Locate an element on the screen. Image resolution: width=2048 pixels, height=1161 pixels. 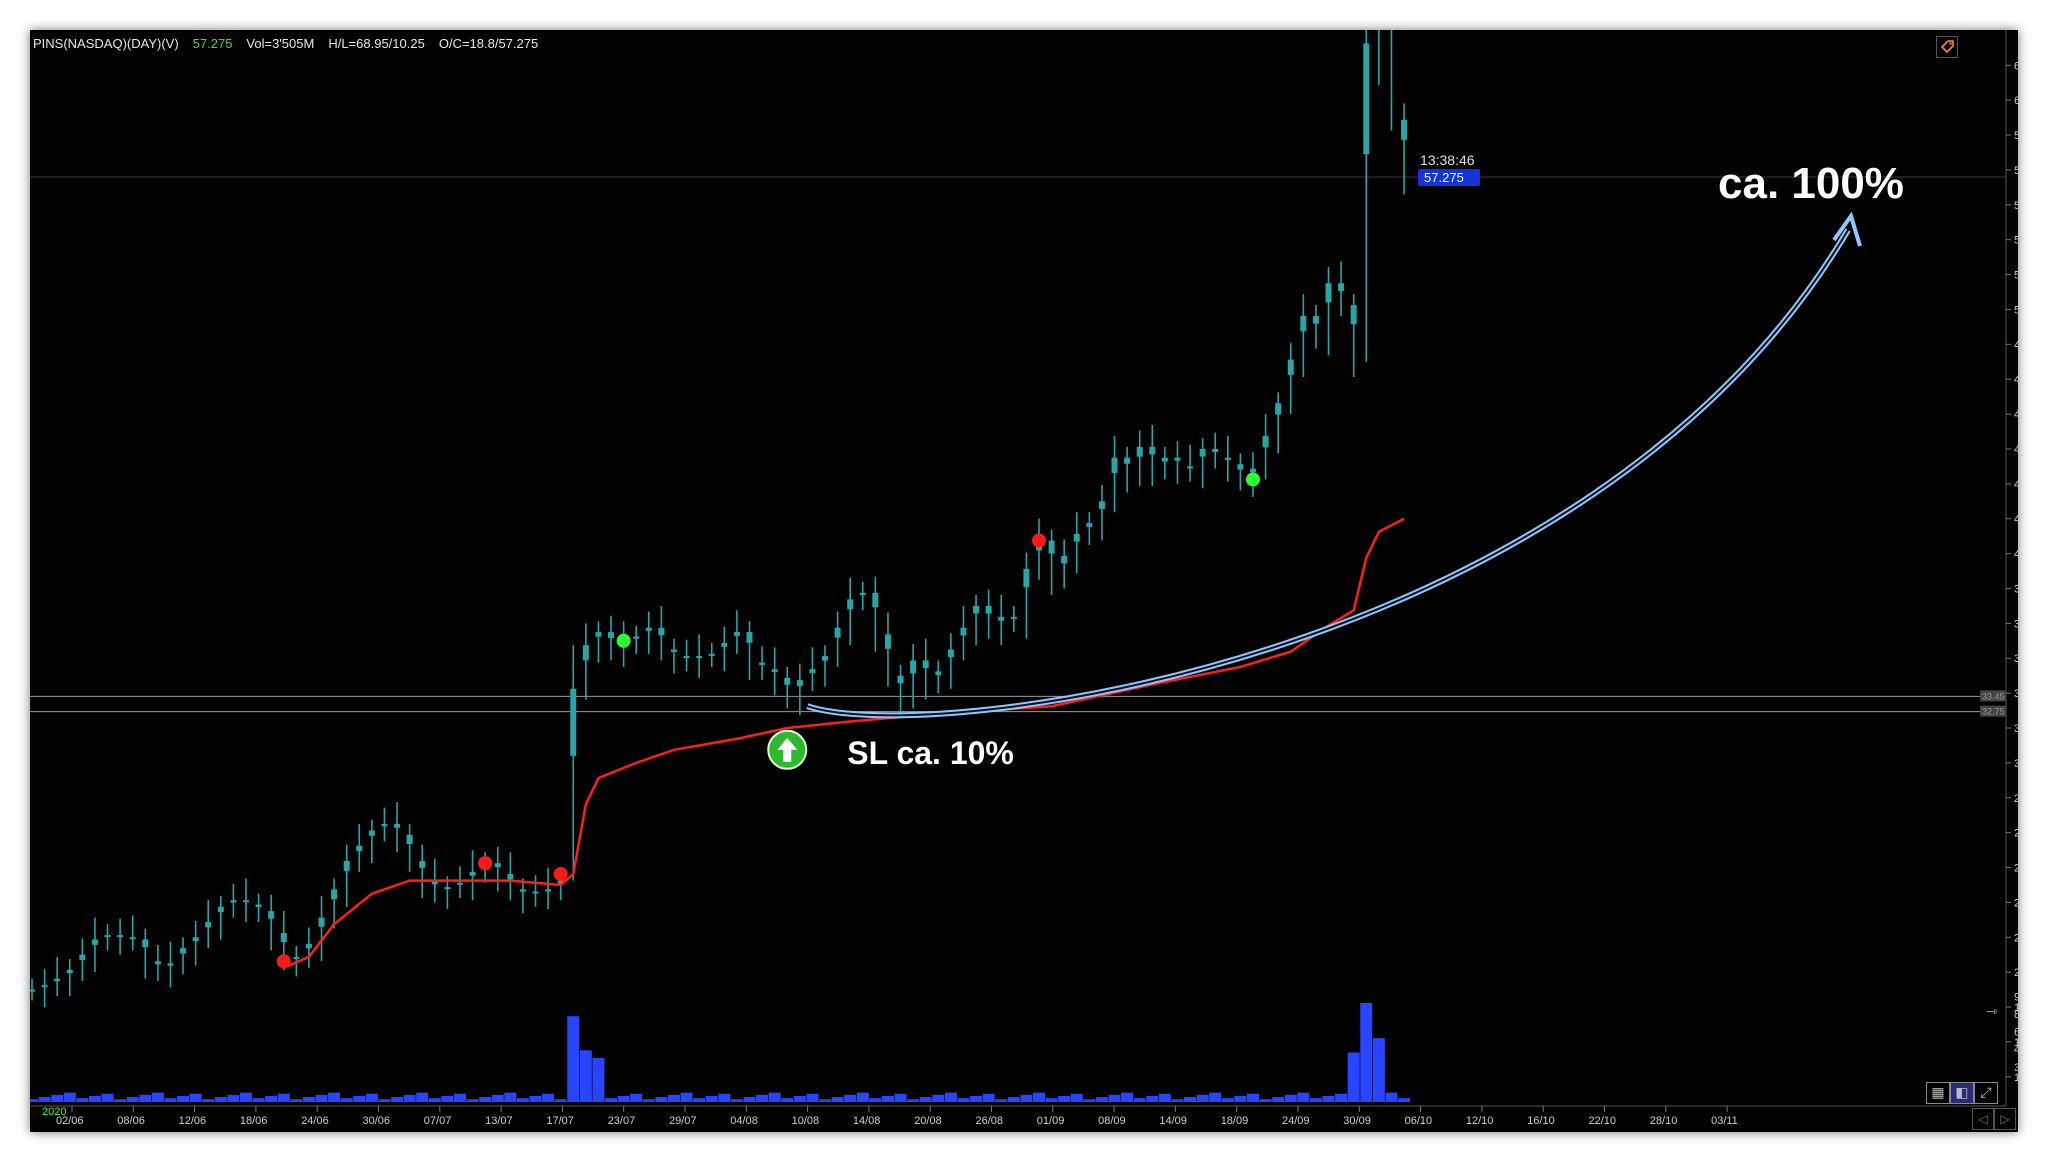
y-tick-label: 35.2 is located at coordinates (2016, 659).